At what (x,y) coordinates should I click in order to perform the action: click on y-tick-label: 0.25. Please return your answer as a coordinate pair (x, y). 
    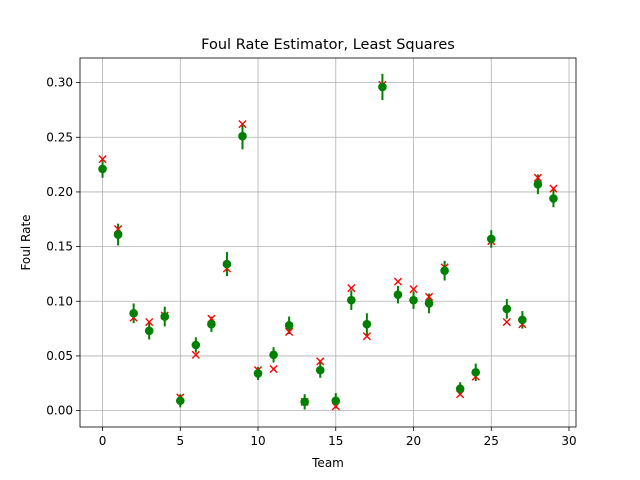
    Looking at the image, I should click on (59, 137).